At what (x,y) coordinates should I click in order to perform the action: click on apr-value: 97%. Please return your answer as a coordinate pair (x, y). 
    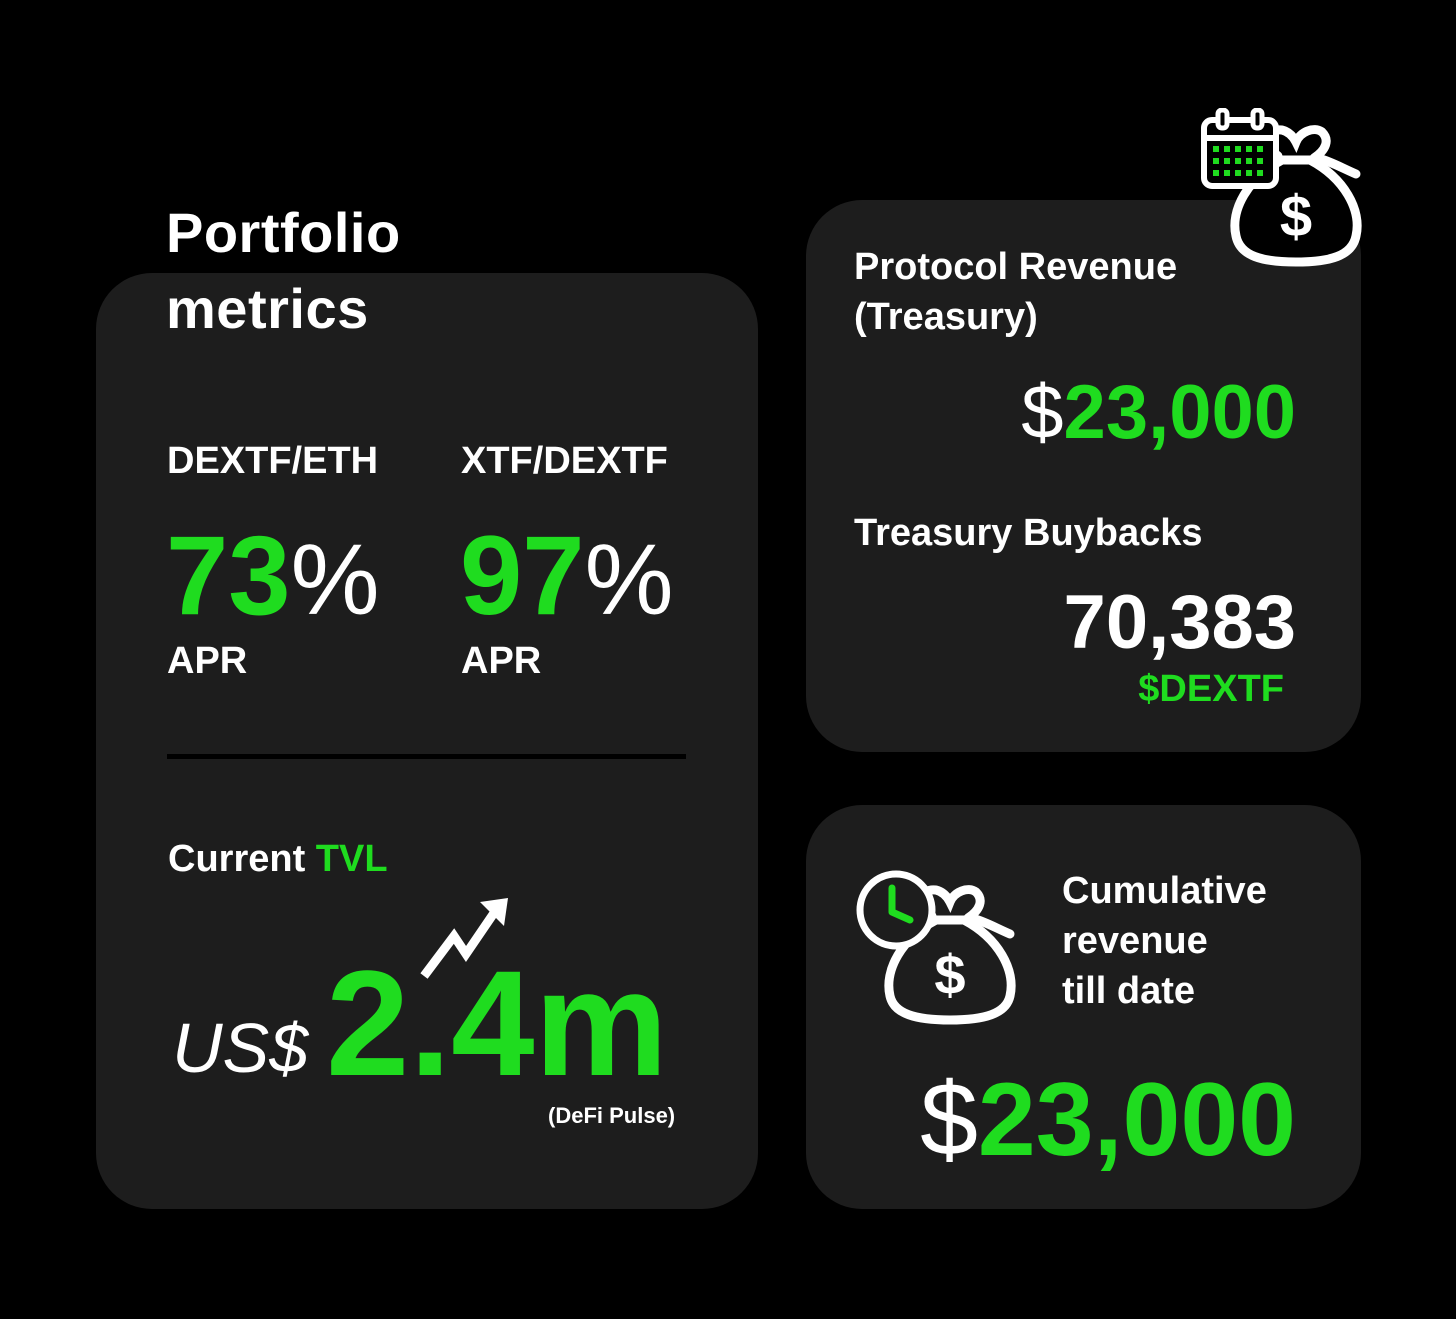
    Looking at the image, I should click on (567, 576).